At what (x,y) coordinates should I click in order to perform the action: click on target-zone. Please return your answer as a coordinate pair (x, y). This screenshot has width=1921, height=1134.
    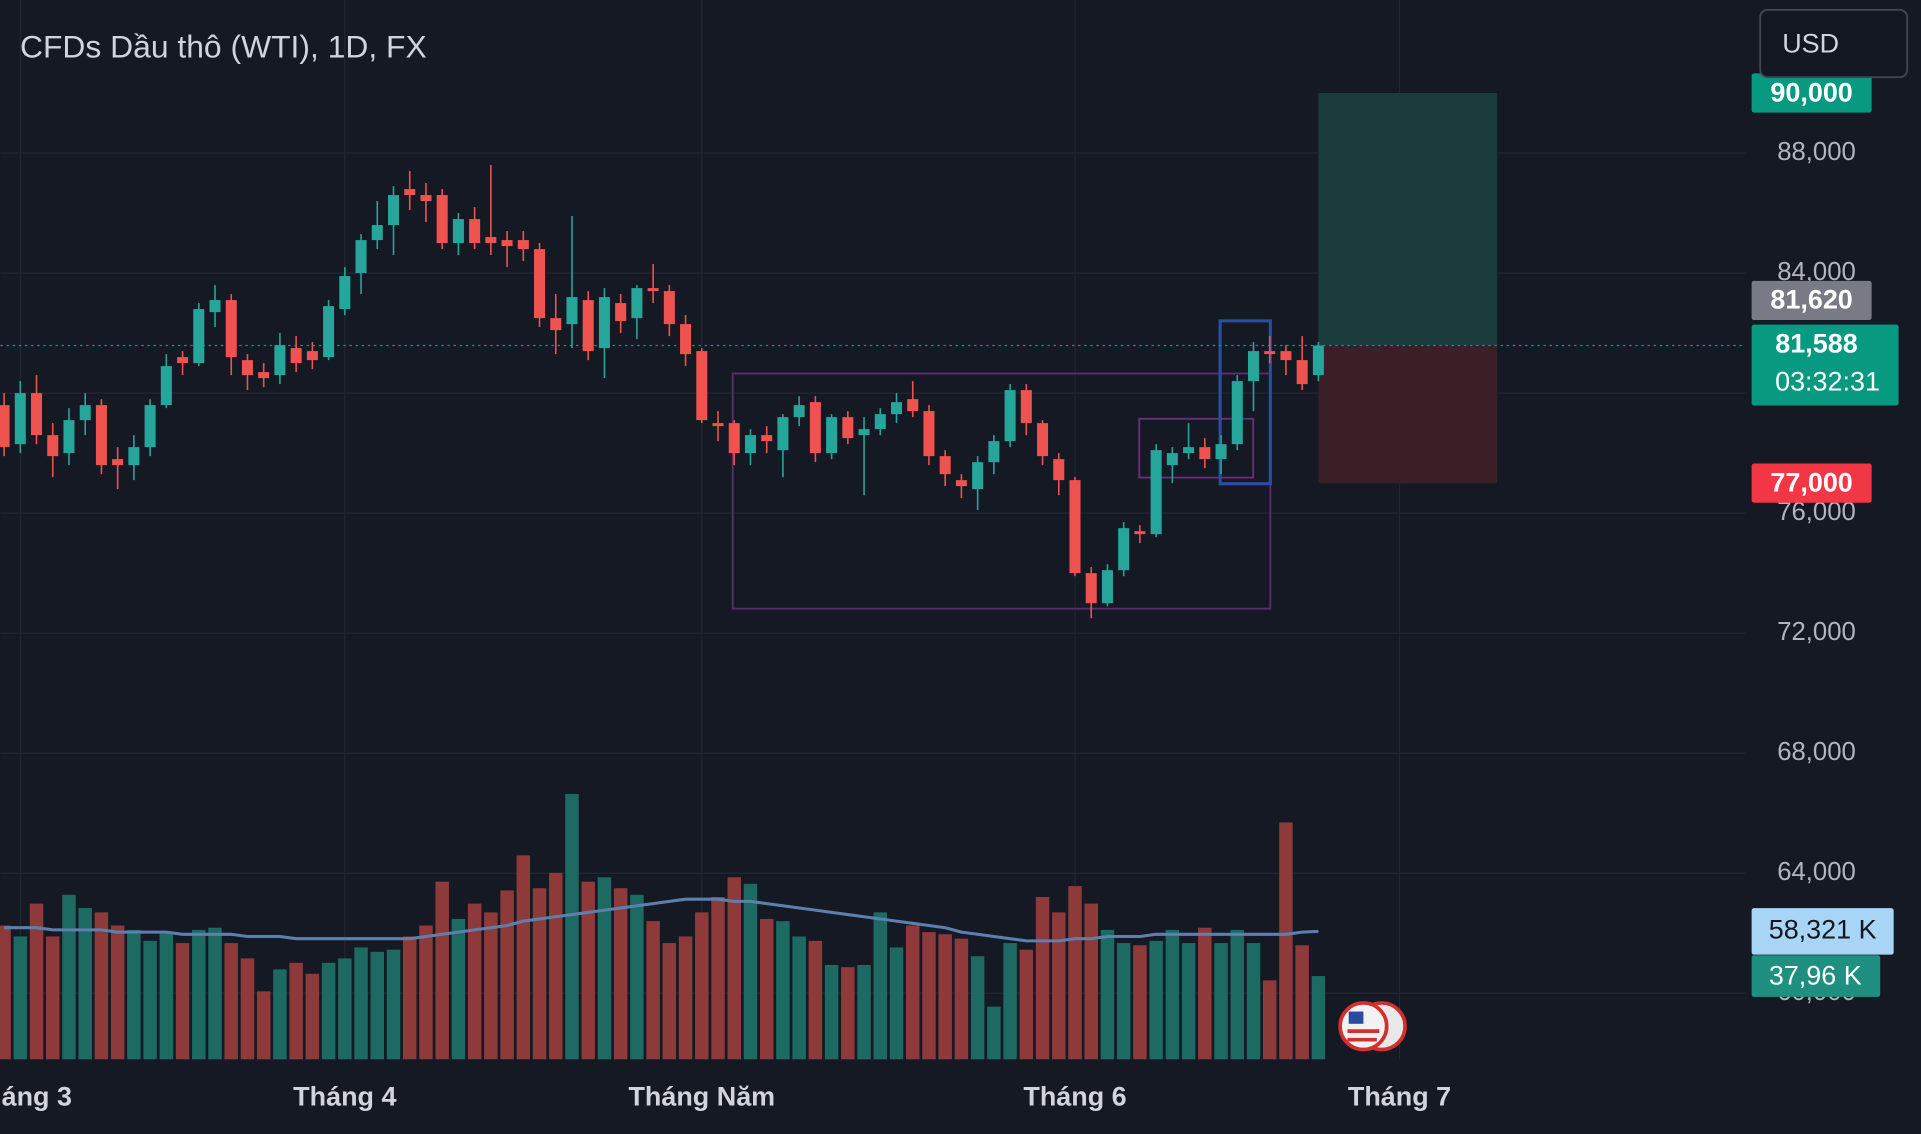
    Looking at the image, I should click on (1408, 219).